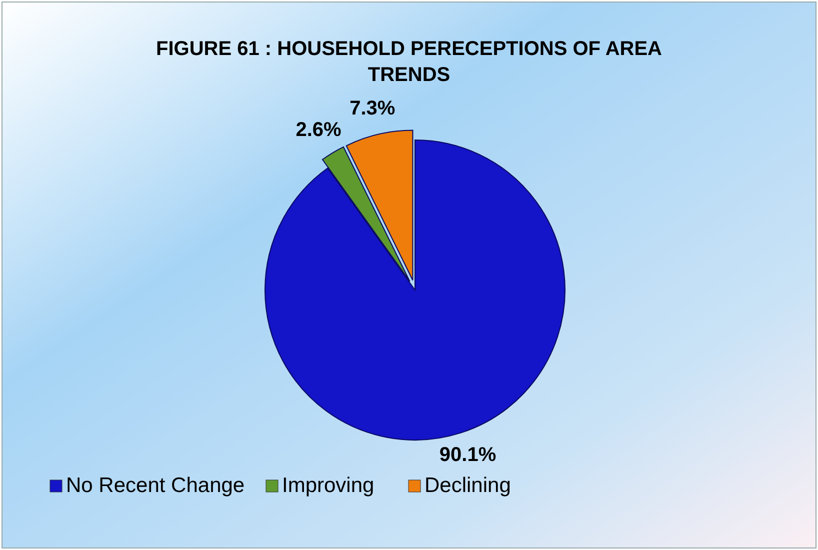  What do you see at coordinates (373, 108) in the screenshot?
I see `data-label: 7.3%` at bounding box center [373, 108].